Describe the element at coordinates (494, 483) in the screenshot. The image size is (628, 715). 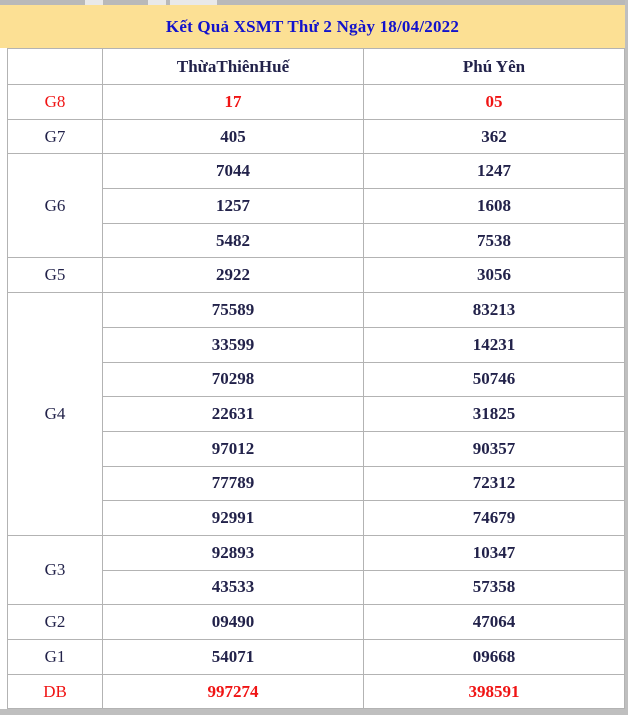
I see `prize-value: 72312` at that location.